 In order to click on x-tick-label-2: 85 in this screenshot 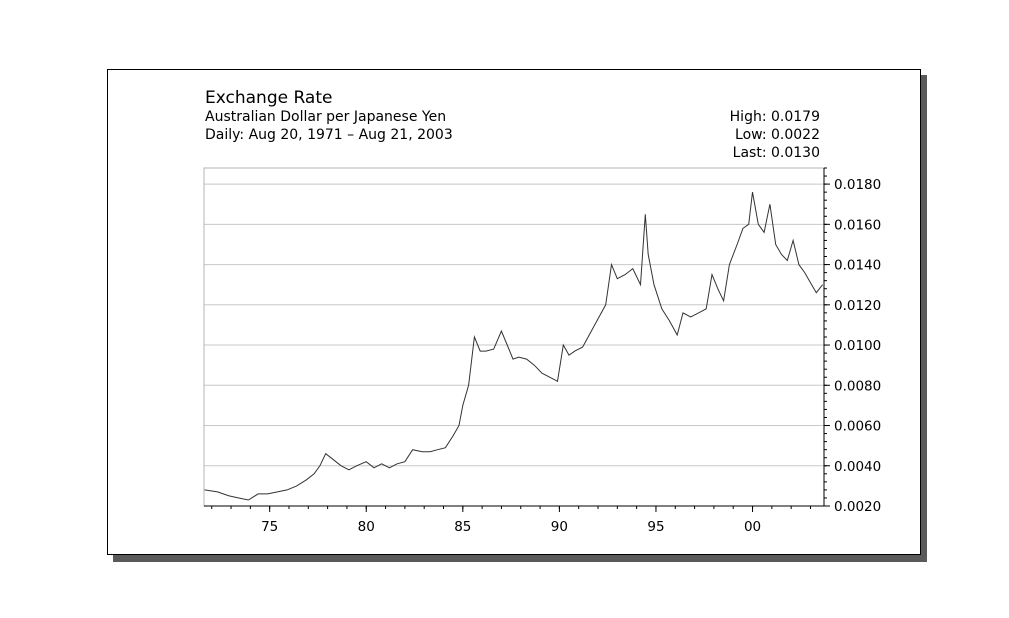, I will do `click(462, 527)`.